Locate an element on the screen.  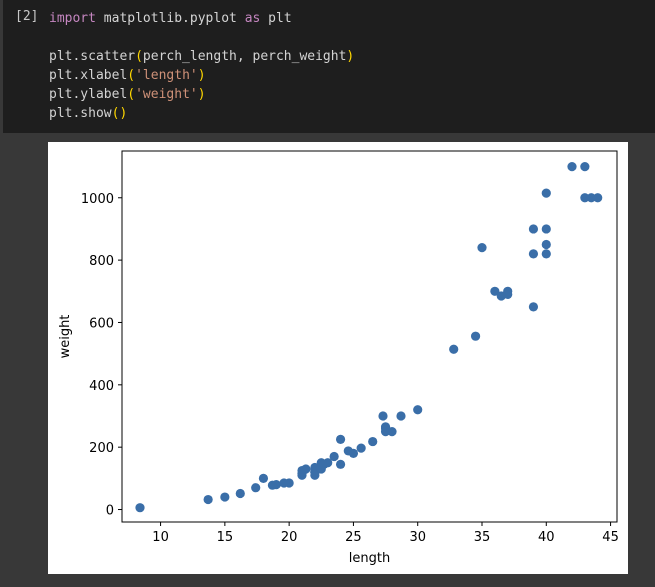
import-alias: plt is located at coordinates (276, 18).